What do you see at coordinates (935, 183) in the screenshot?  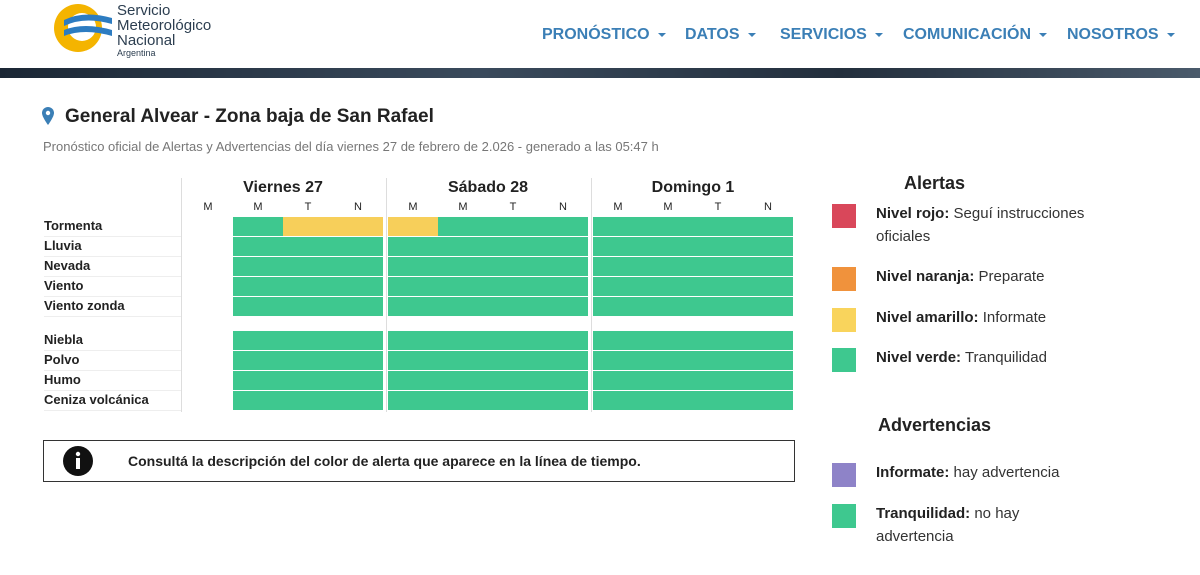 I see `legend-title: Alertas` at bounding box center [935, 183].